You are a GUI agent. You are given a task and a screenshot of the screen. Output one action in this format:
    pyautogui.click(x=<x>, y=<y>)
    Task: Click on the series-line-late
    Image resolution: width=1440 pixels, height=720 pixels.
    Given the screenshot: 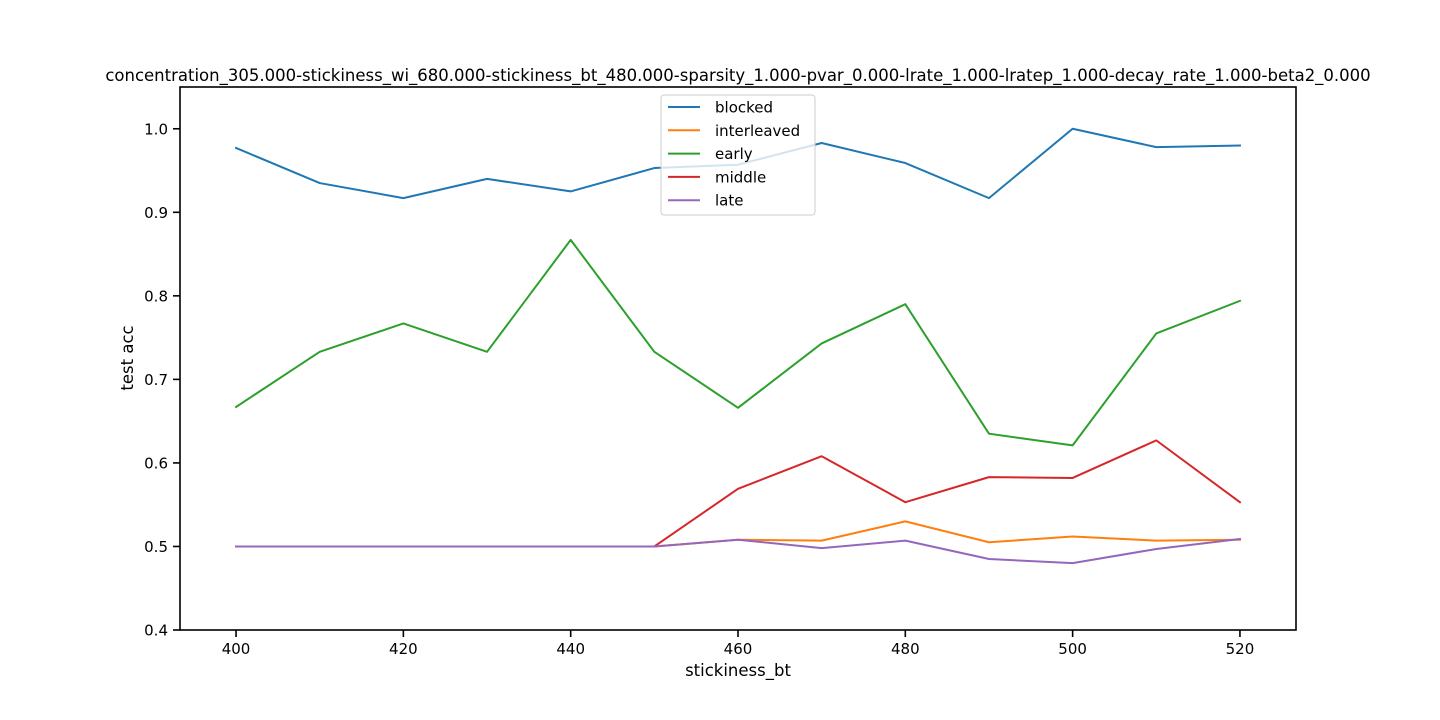 What is the action you would take?
    pyautogui.click(x=738, y=551)
    